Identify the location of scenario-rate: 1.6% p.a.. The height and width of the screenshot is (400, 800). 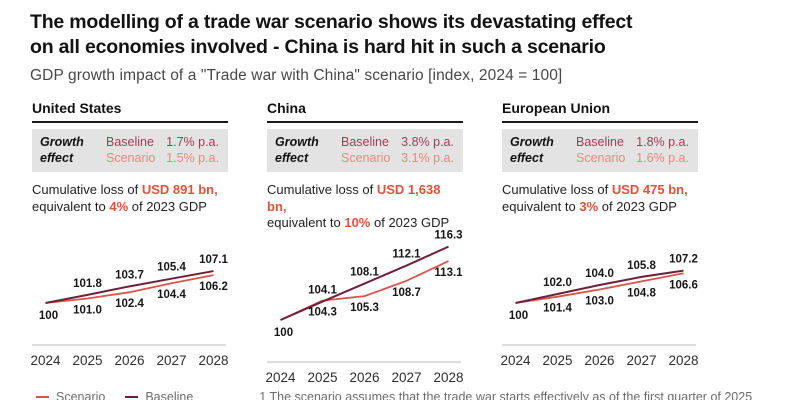
(662, 158).